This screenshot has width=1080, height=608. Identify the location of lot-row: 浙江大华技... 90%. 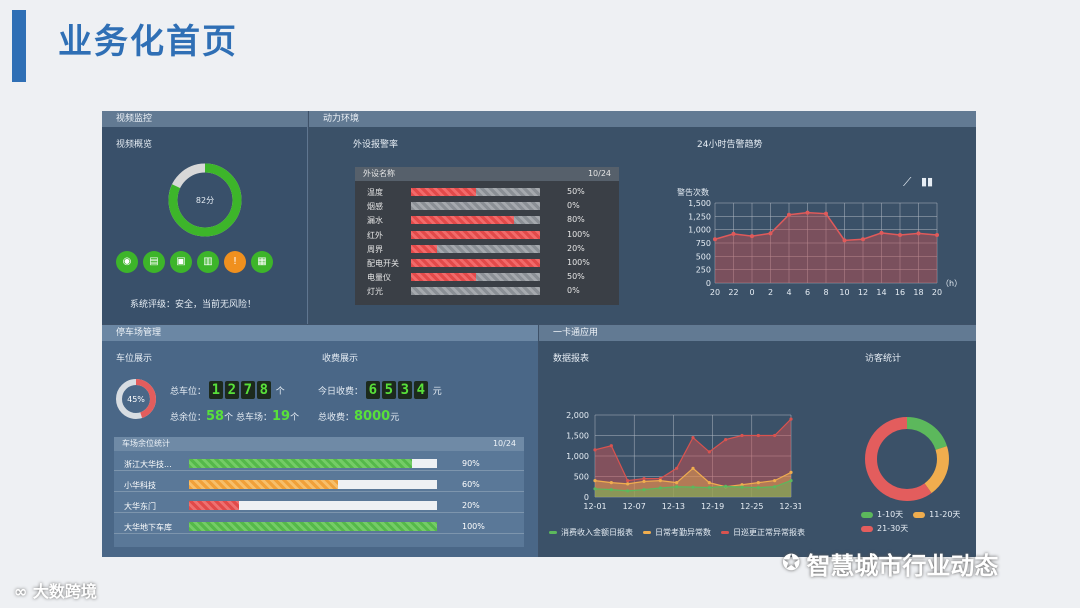
(319, 464).